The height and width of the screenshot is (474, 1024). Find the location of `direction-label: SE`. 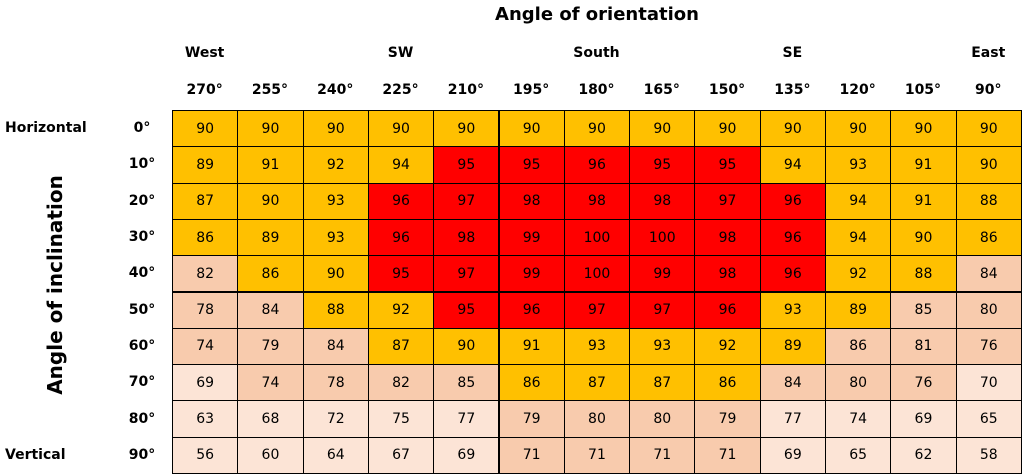

direction-label: SE is located at coordinates (792, 53).